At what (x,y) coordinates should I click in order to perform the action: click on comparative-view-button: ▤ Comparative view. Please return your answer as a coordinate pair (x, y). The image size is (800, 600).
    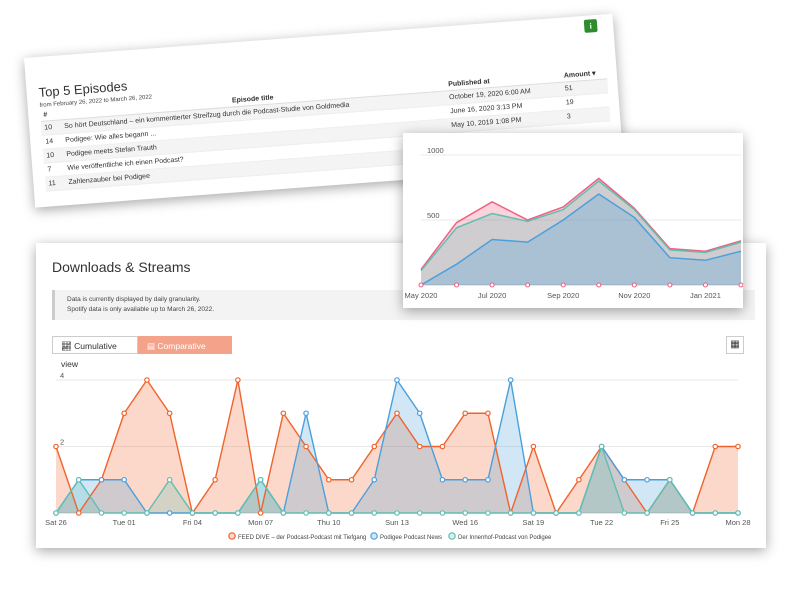
    Looking at the image, I should click on (185, 352).